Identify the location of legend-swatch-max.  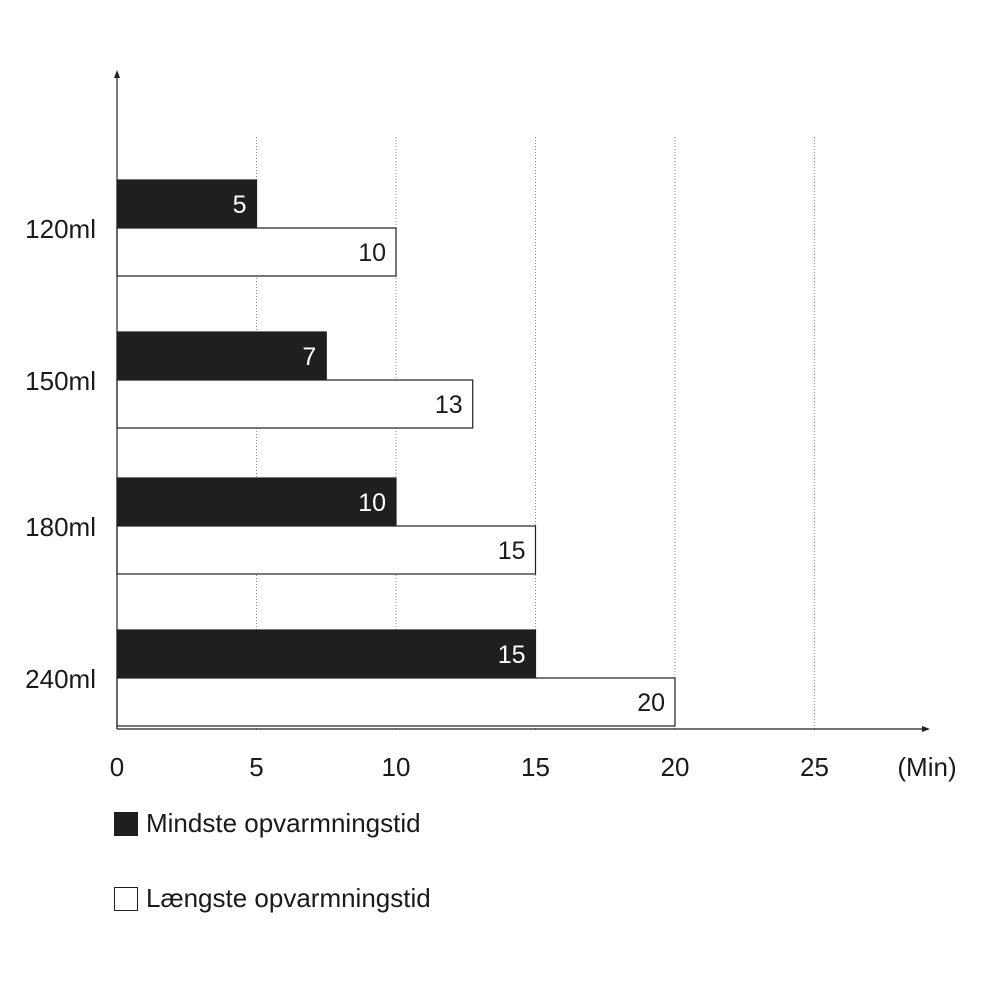
(126, 898).